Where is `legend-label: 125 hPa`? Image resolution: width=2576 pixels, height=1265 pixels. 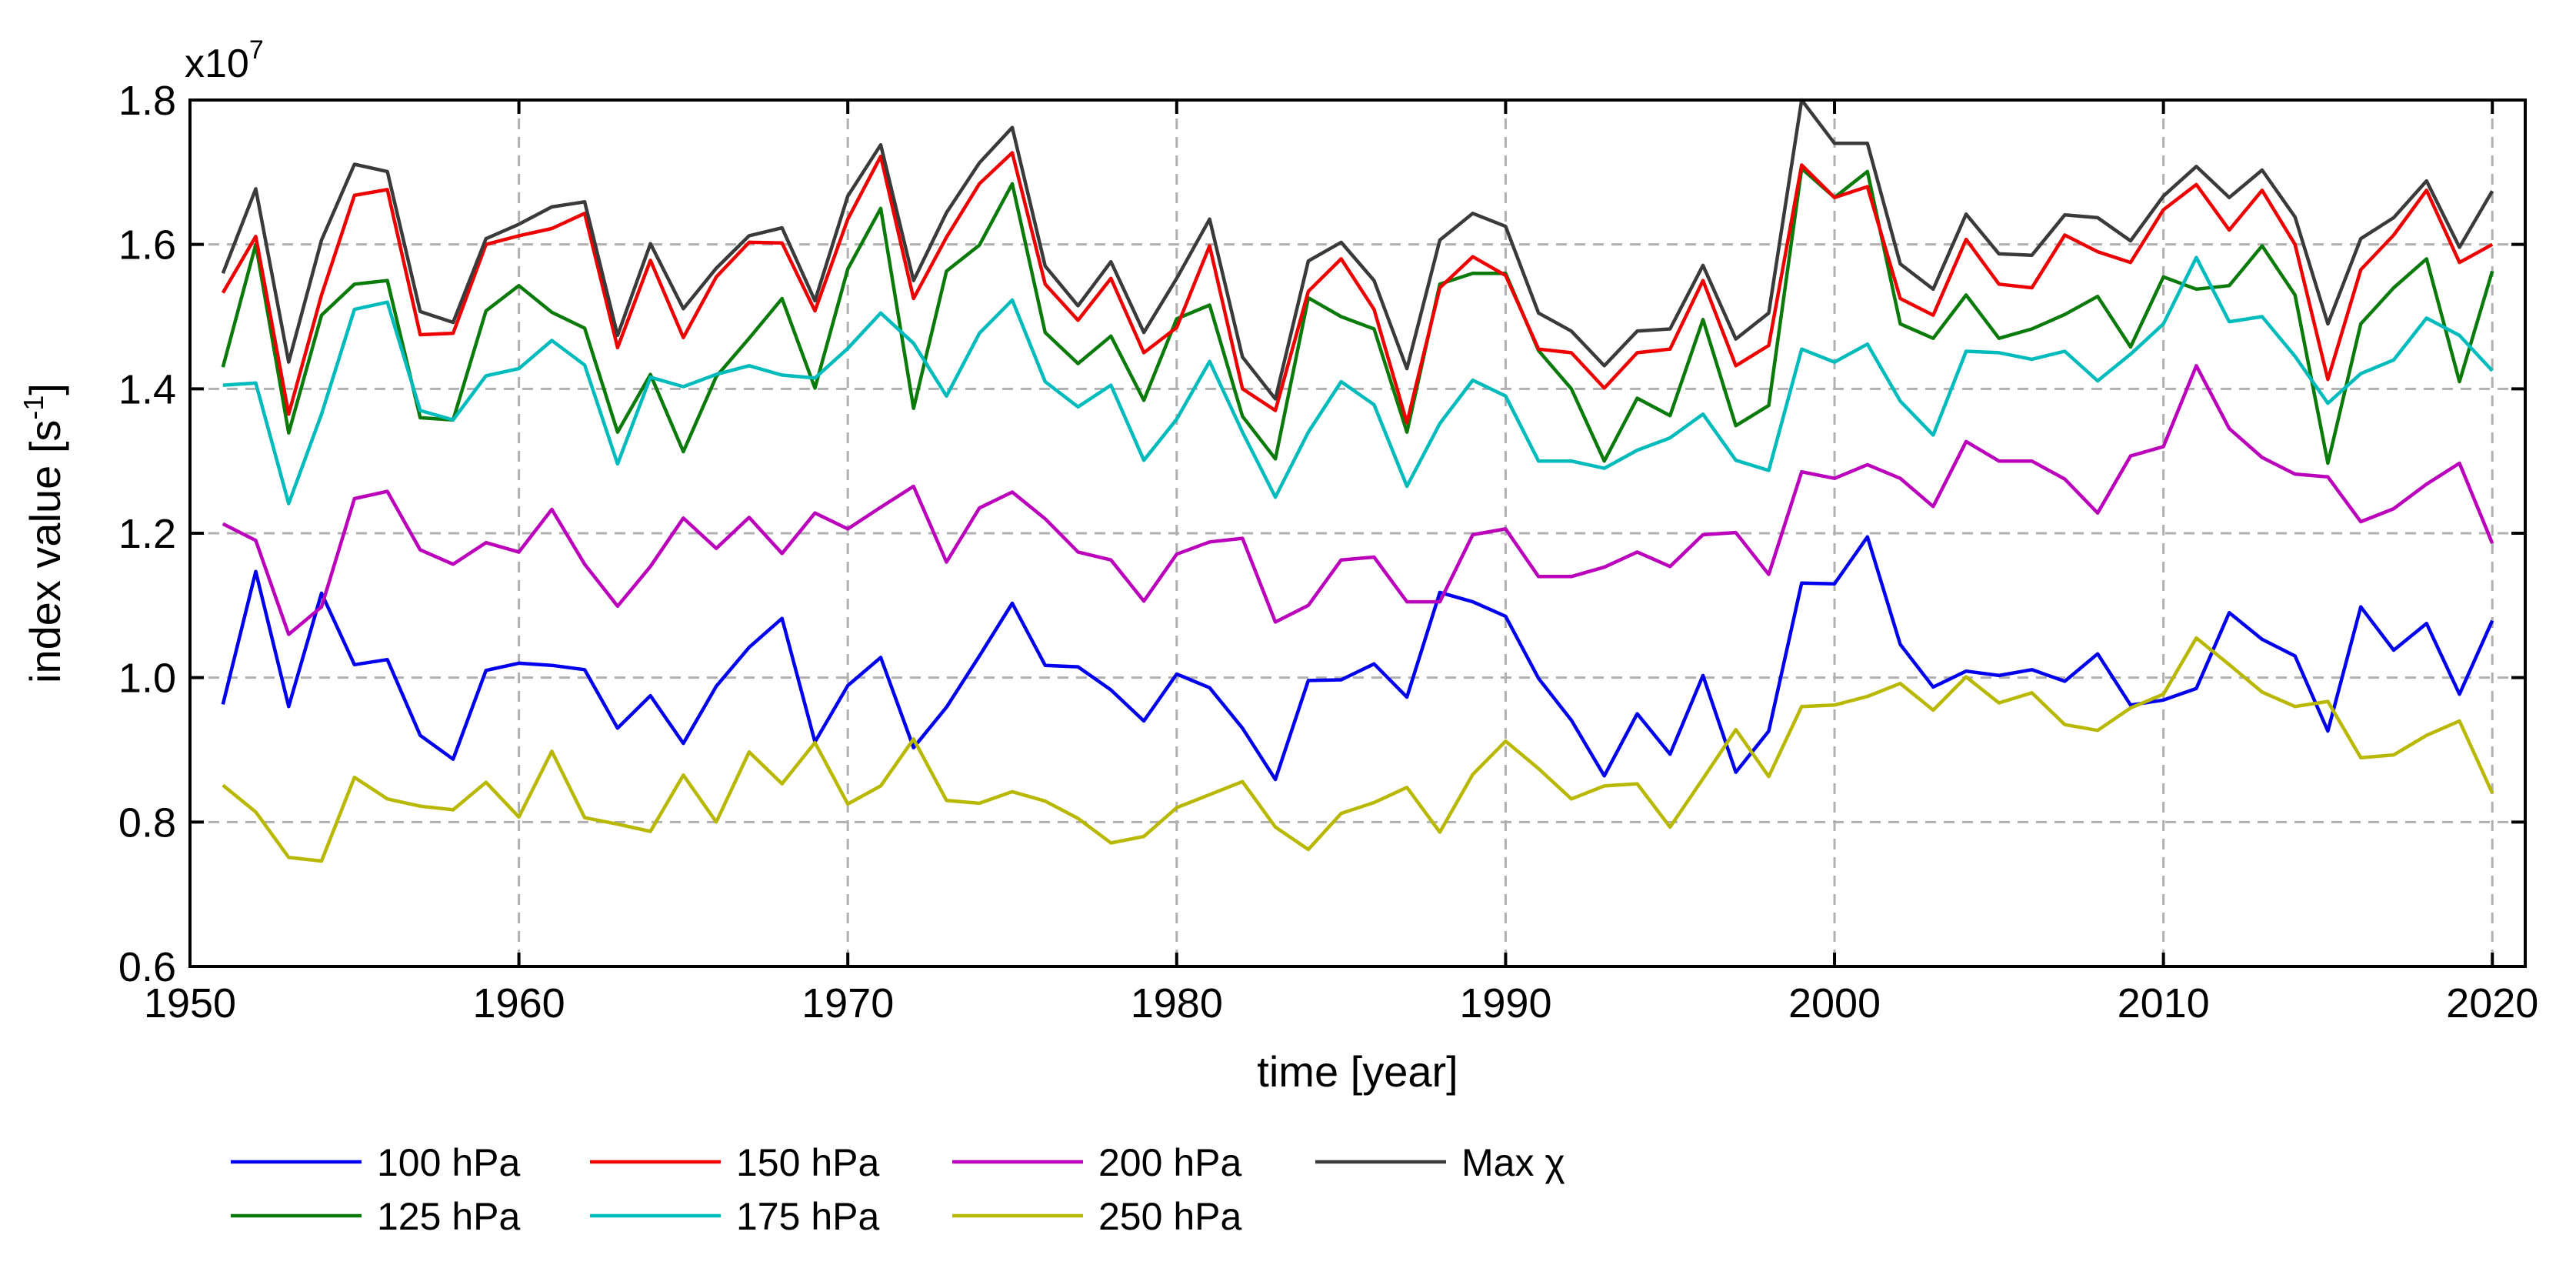 legend-label: 125 hPa is located at coordinates (448, 1216).